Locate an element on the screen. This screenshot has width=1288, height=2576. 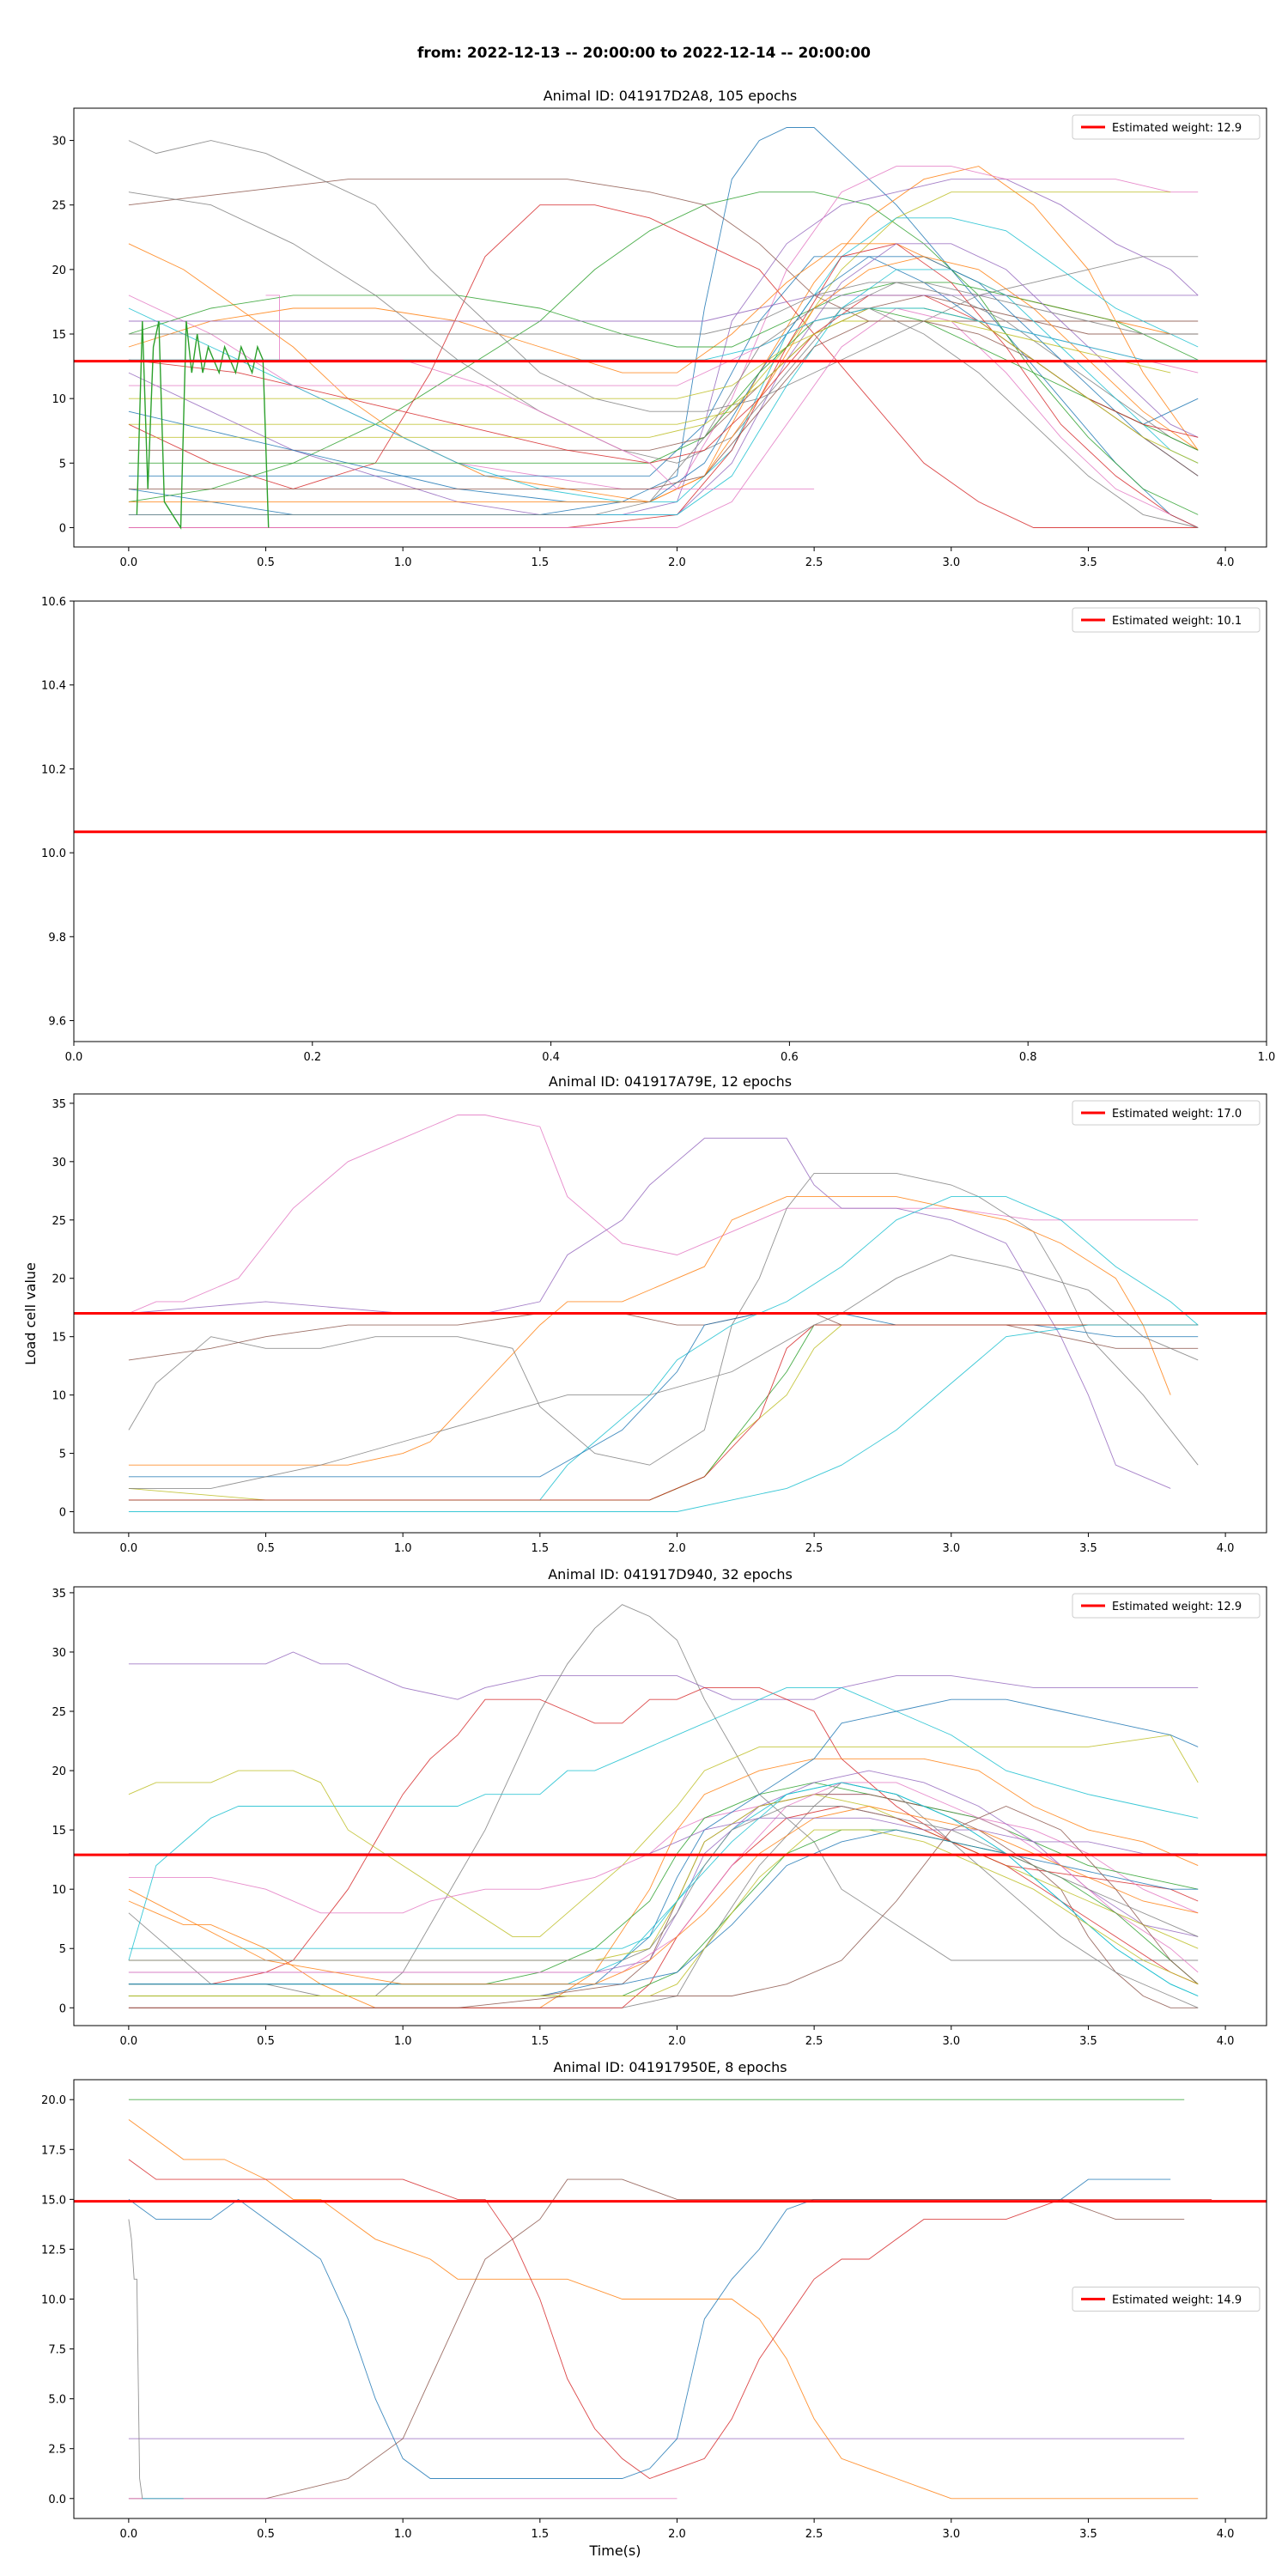
legend-label: Estimated weight: 17.0 is located at coordinates (1177, 1114).